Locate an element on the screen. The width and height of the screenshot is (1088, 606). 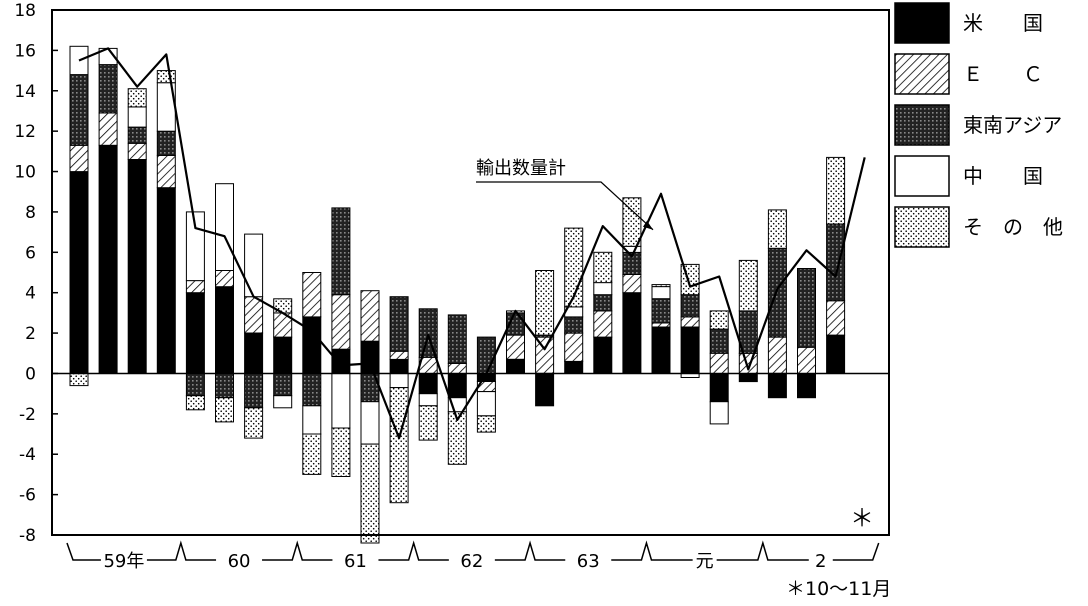
legend-swatch-sea is located at coordinates (922, 125).